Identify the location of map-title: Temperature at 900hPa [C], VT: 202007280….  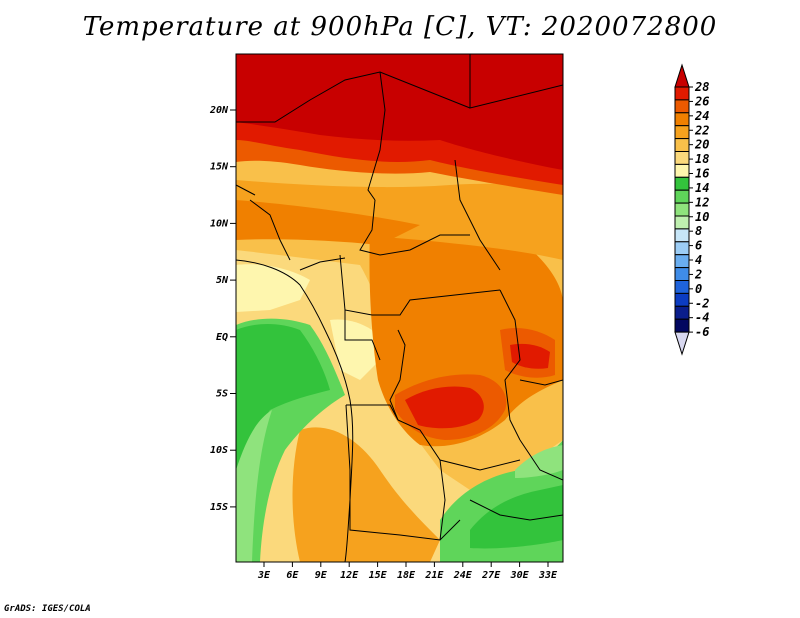
(400, 27).